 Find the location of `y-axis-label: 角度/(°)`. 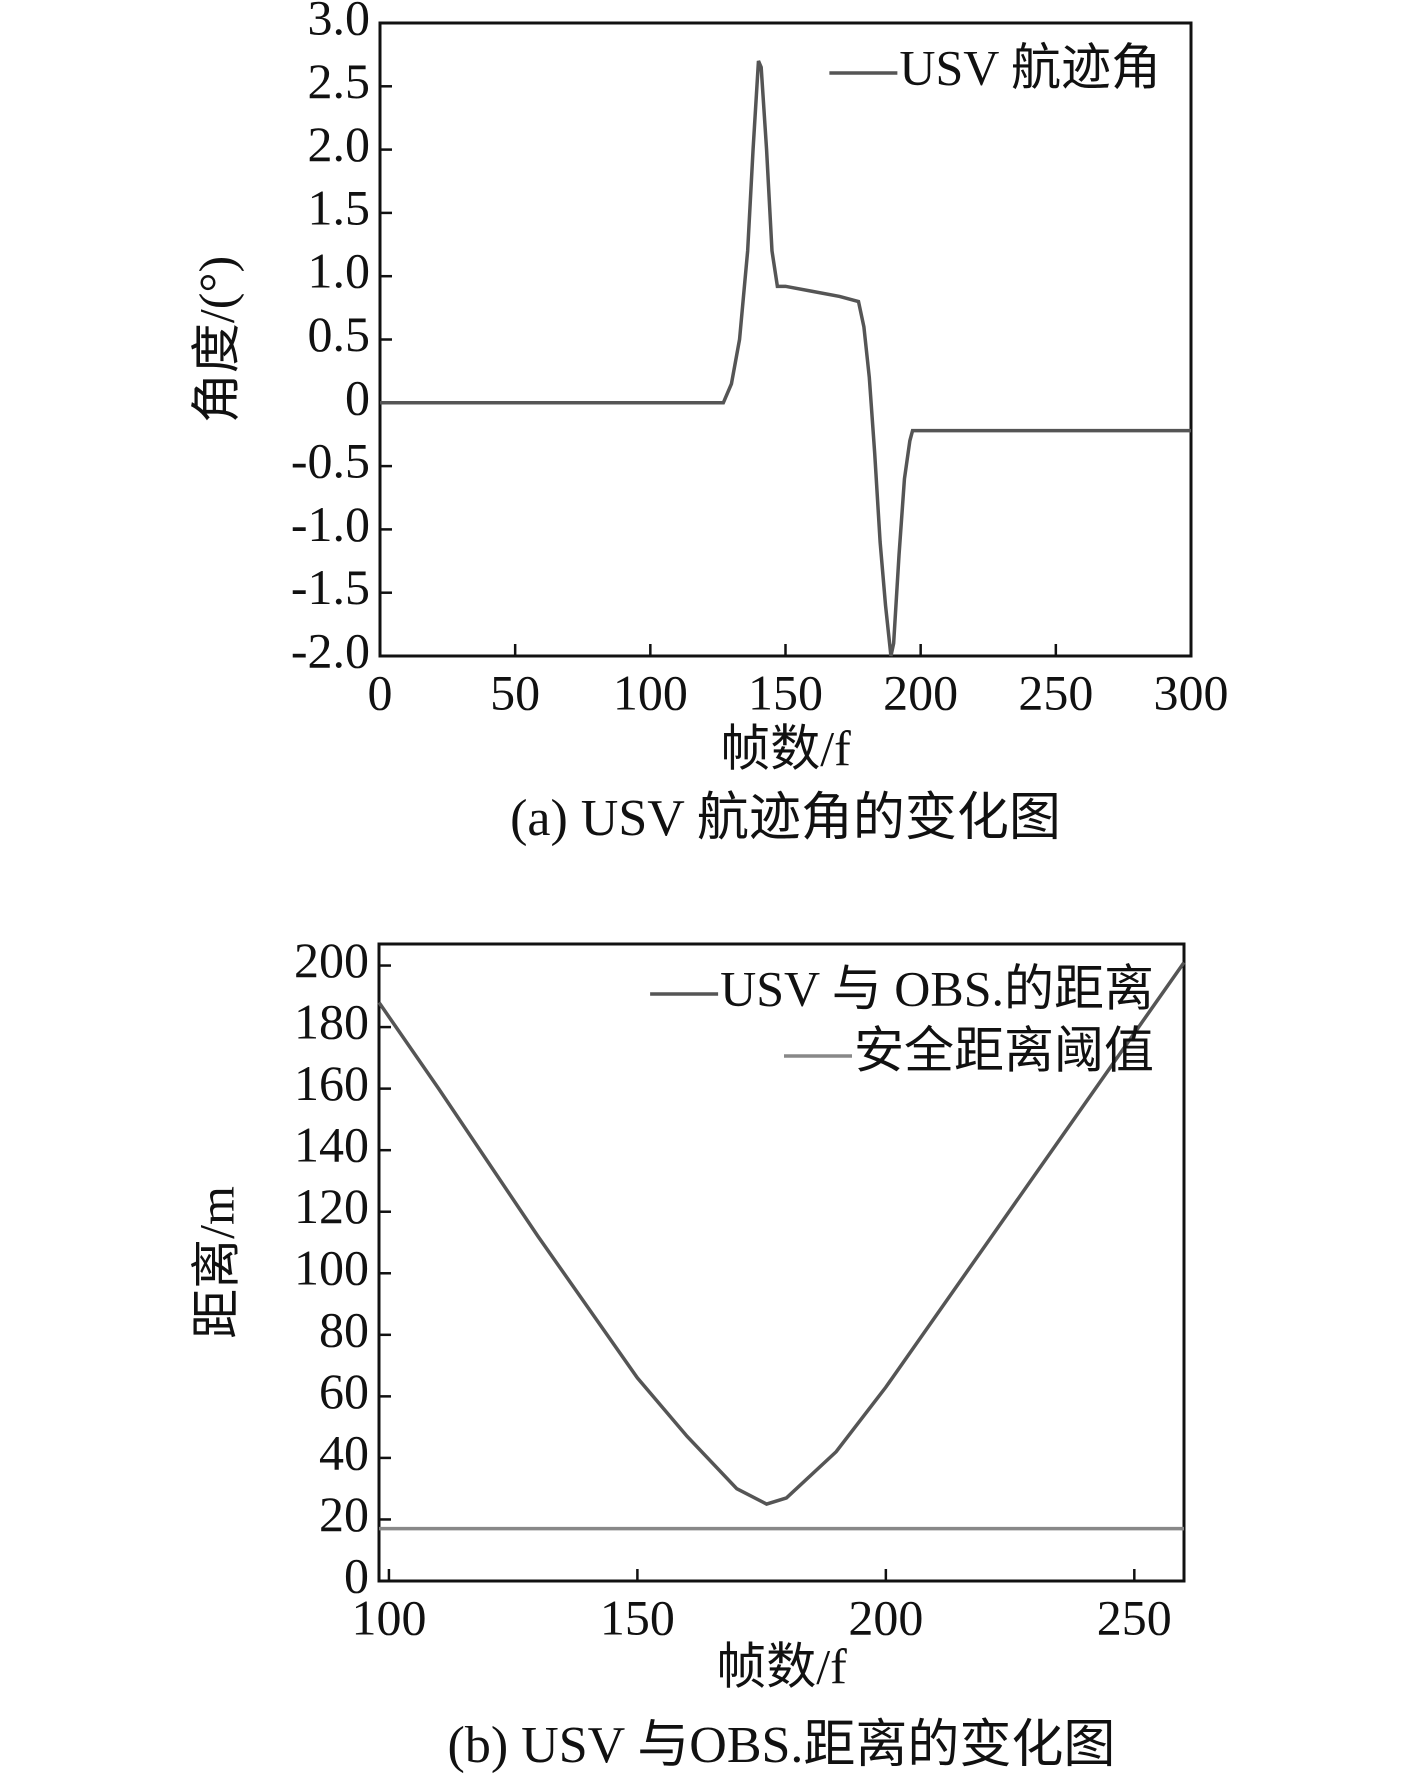

y-axis-label: 角度/(°) is located at coordinates (216, 339).